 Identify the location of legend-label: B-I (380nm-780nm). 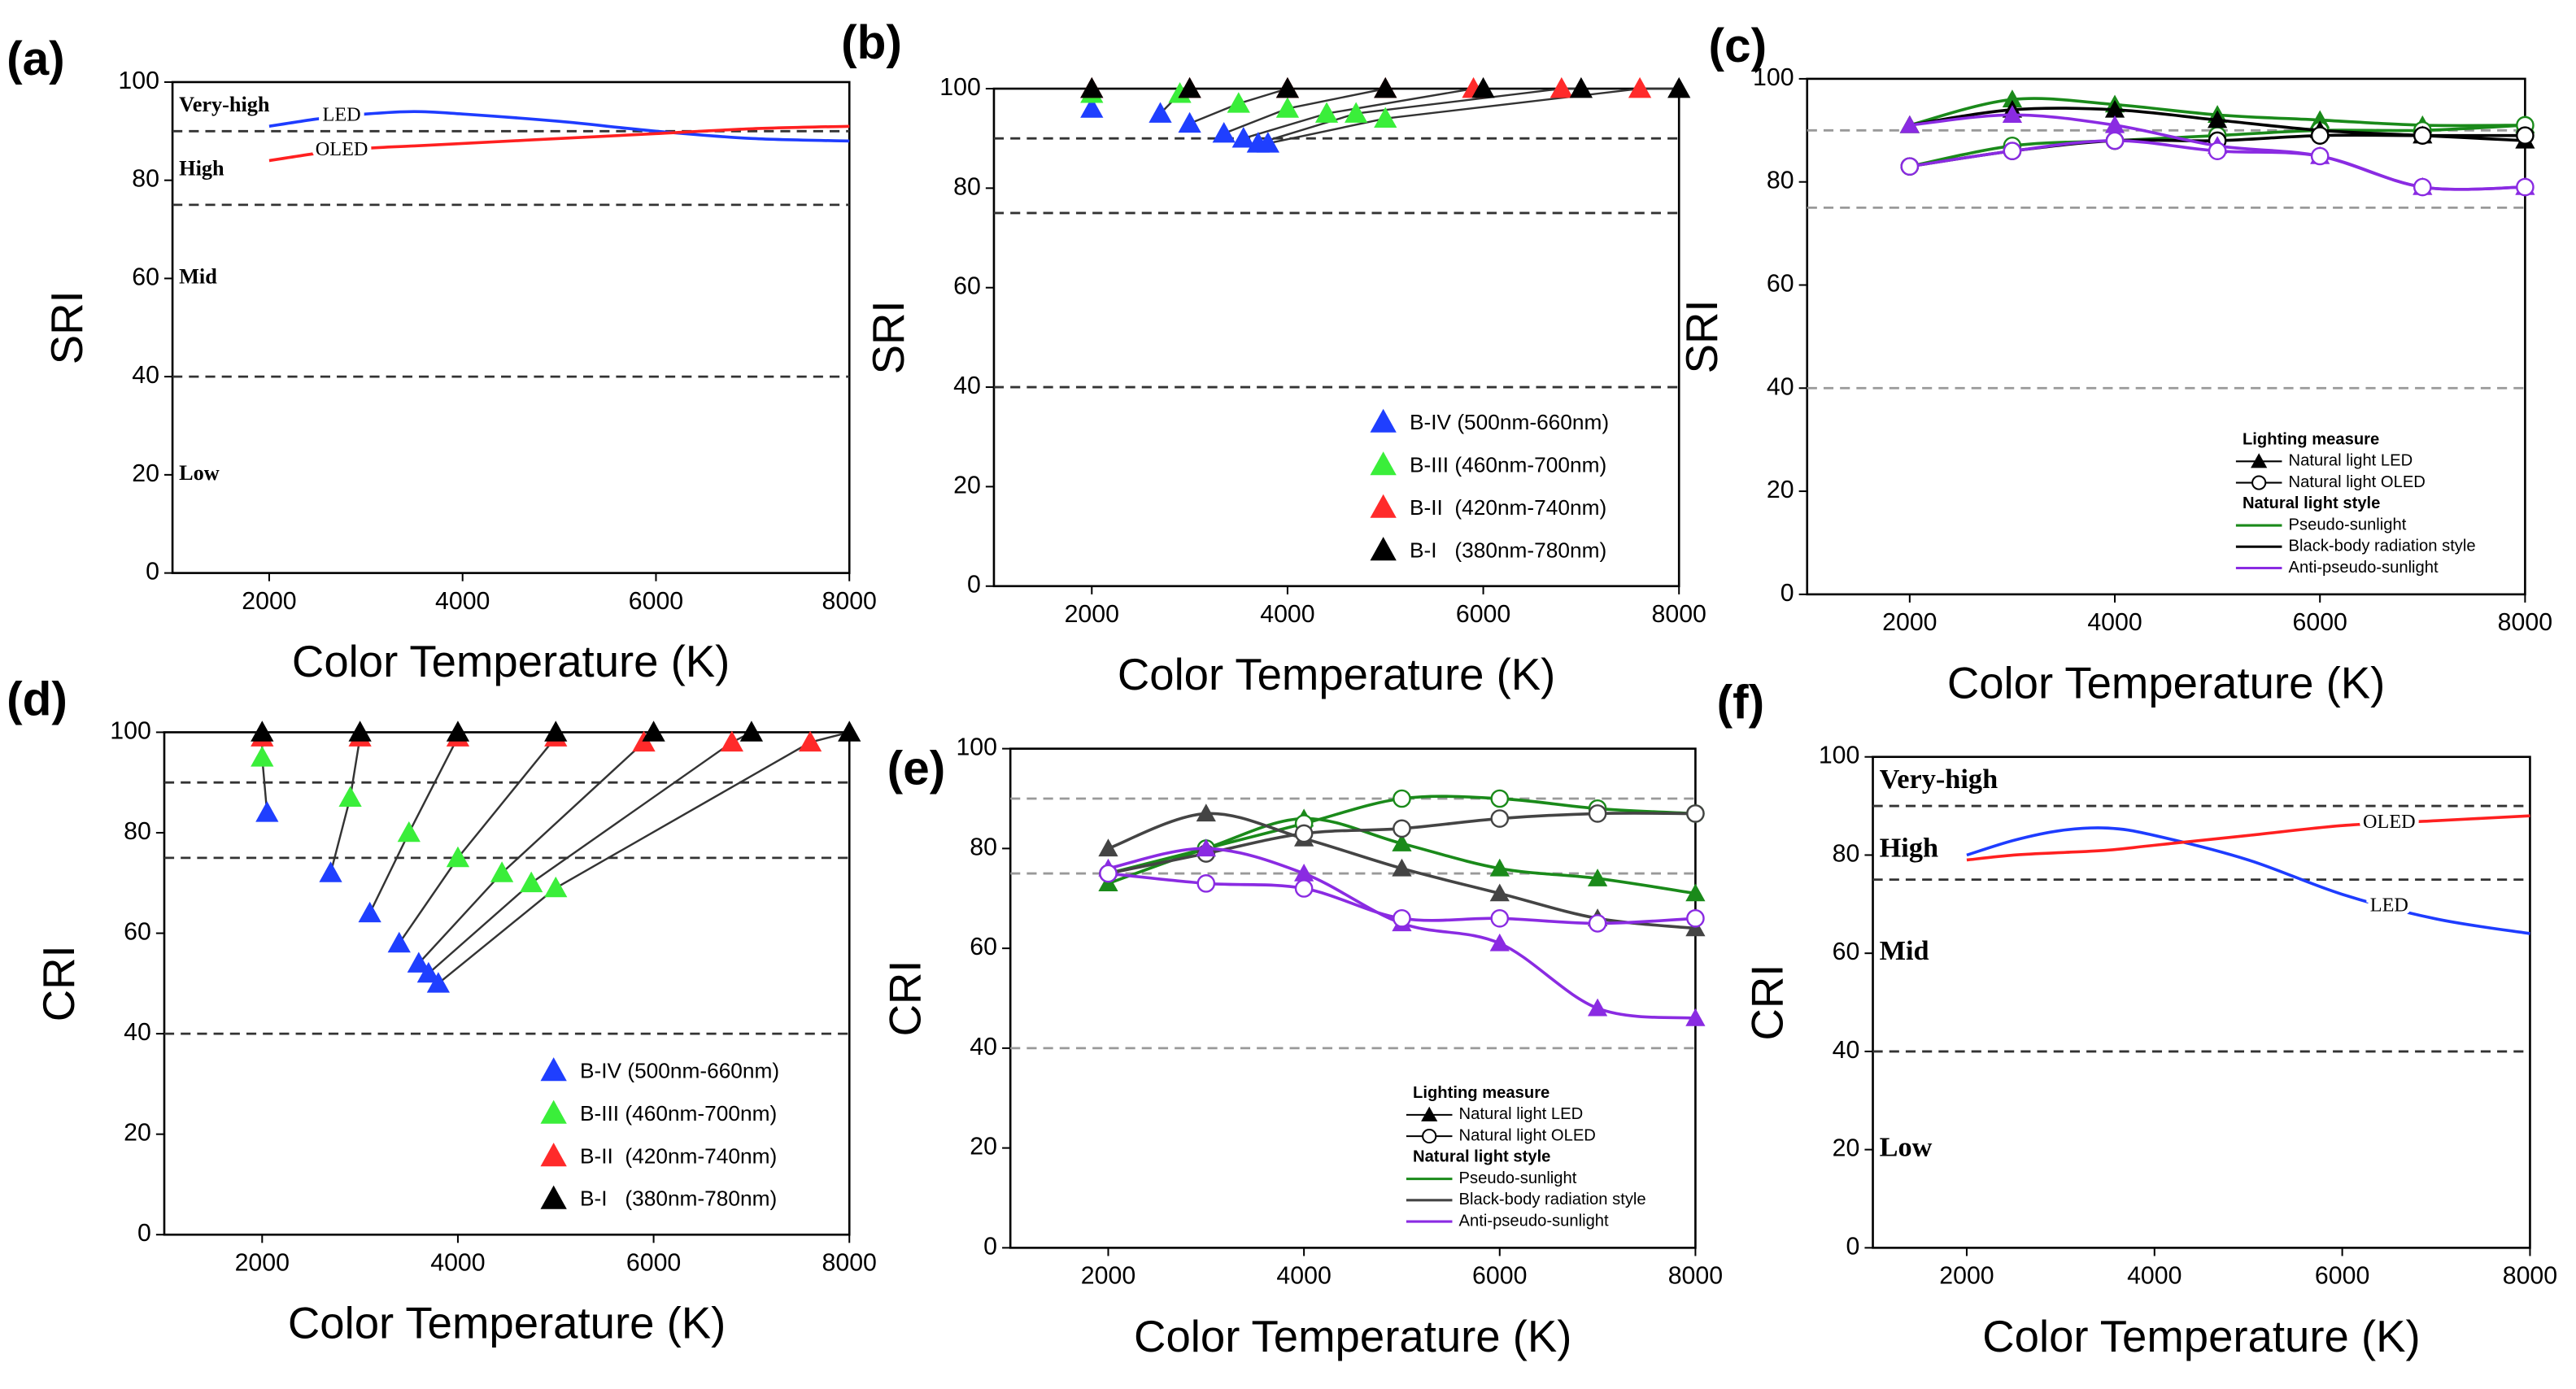
(678, 1199).